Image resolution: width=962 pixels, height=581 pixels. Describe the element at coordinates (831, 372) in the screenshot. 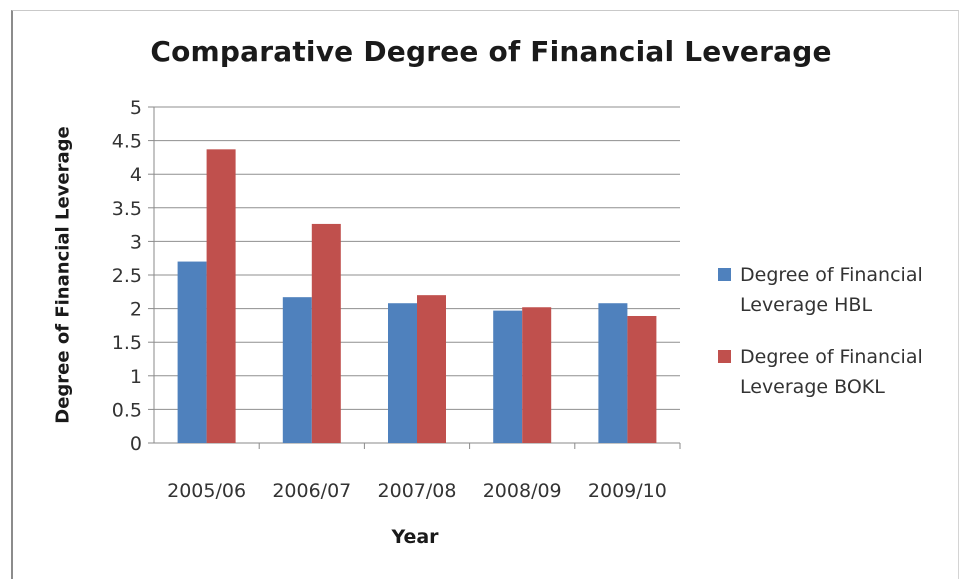

I see `legend-label: Degree of Financial Leverage BOKL` at that location.